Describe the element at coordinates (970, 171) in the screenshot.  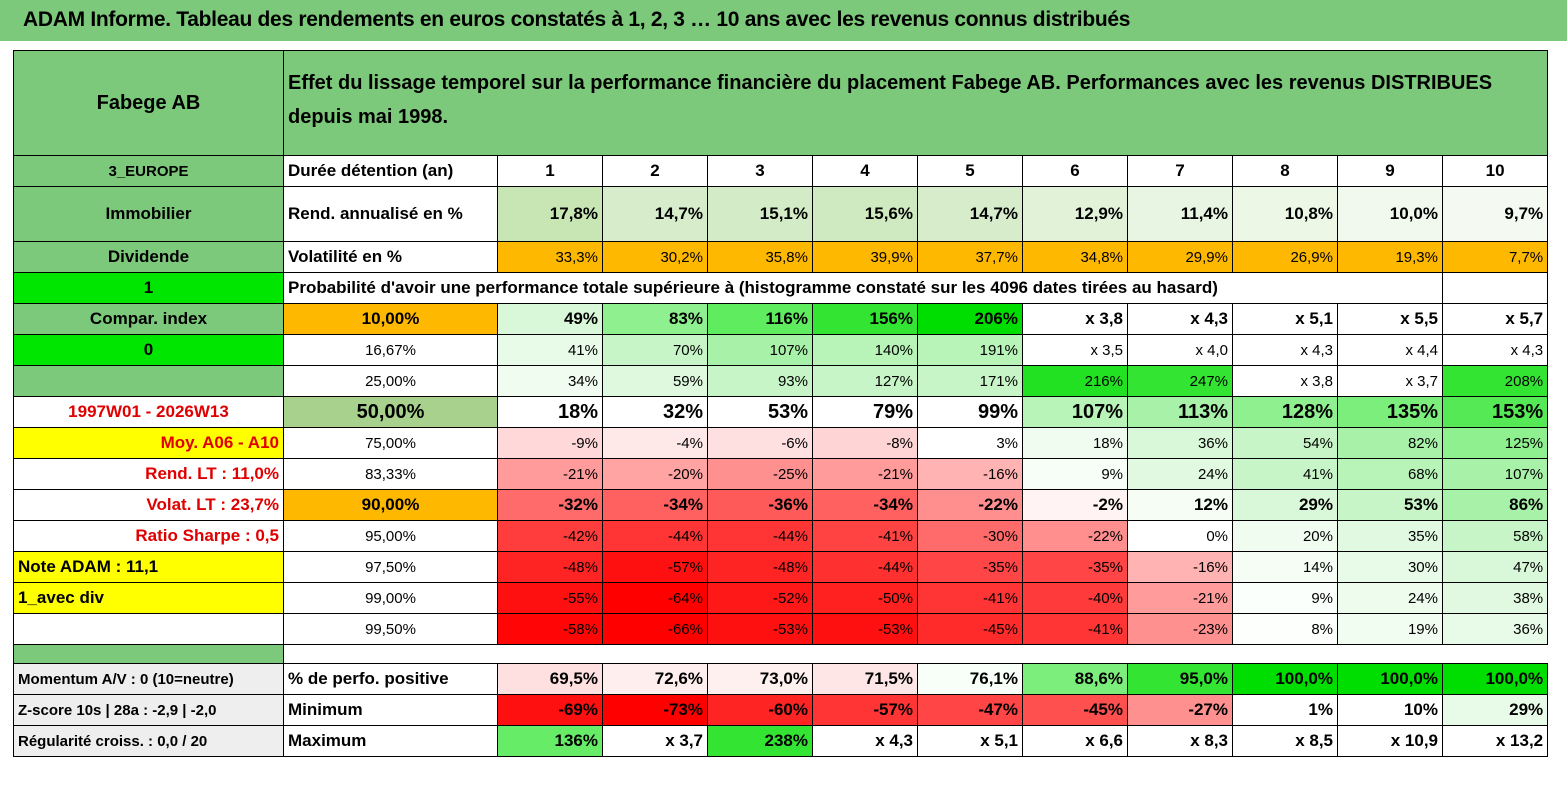
I see `year-cell: 5` at that location.